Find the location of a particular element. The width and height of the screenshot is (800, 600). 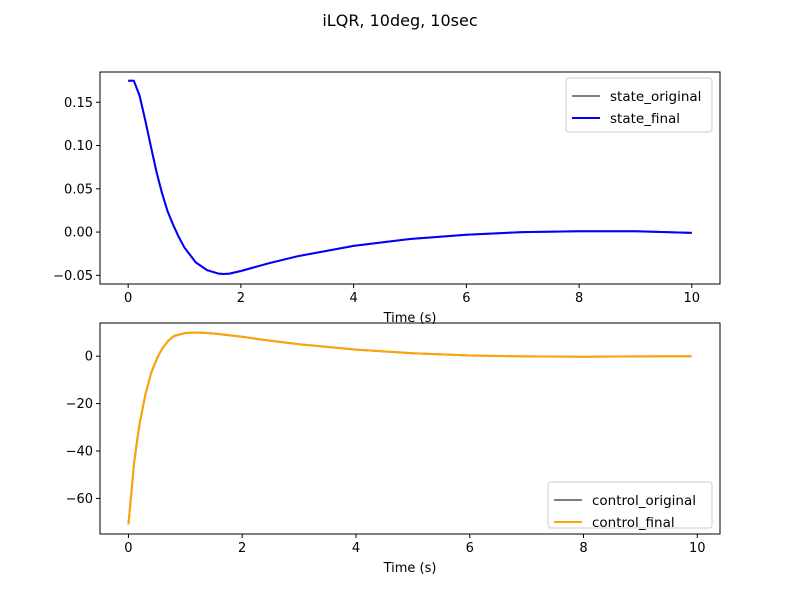

legend-label-state-final: state_final is located at coordinates (645, 119).